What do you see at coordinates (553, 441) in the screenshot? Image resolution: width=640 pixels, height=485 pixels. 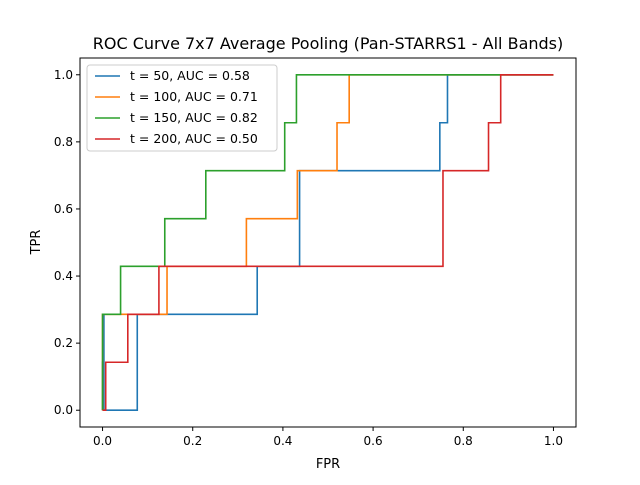 I see `x-tick-label: 1.0` at bounding box center [553, 441].